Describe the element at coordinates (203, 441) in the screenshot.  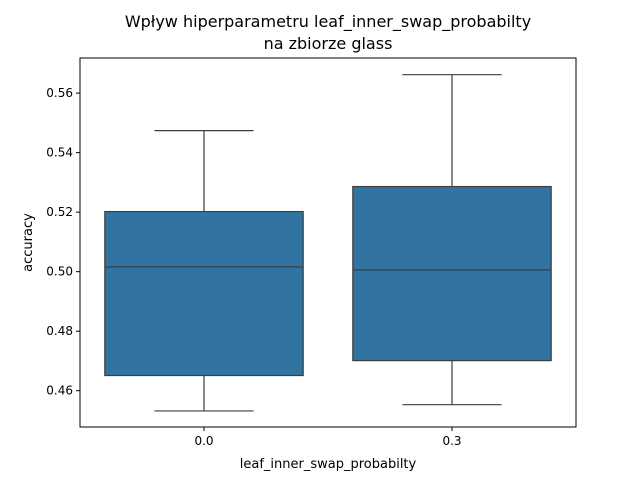
I see `x-tick-label: 0.0` at that location.